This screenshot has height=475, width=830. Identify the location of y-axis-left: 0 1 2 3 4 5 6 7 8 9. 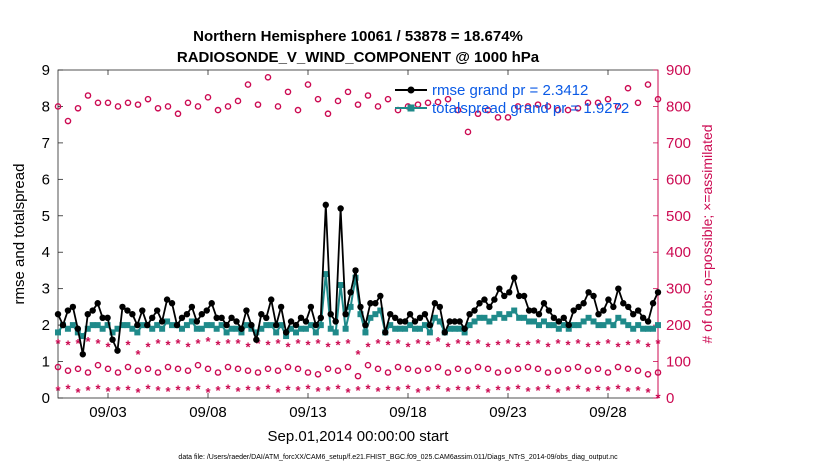
(52, 234).